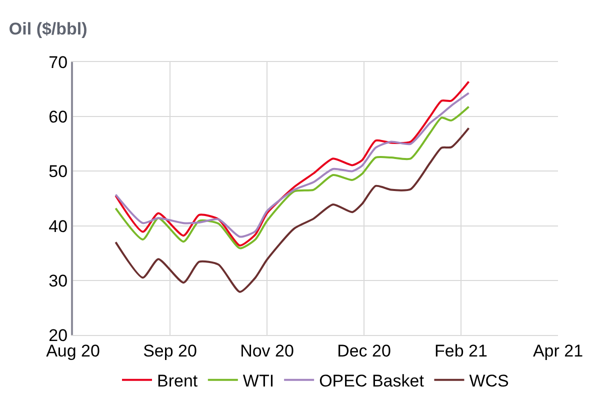  Describe the element at coordinates (364, 350) in the screenshot. I see `x-tick-label: Dec 20` at that location.